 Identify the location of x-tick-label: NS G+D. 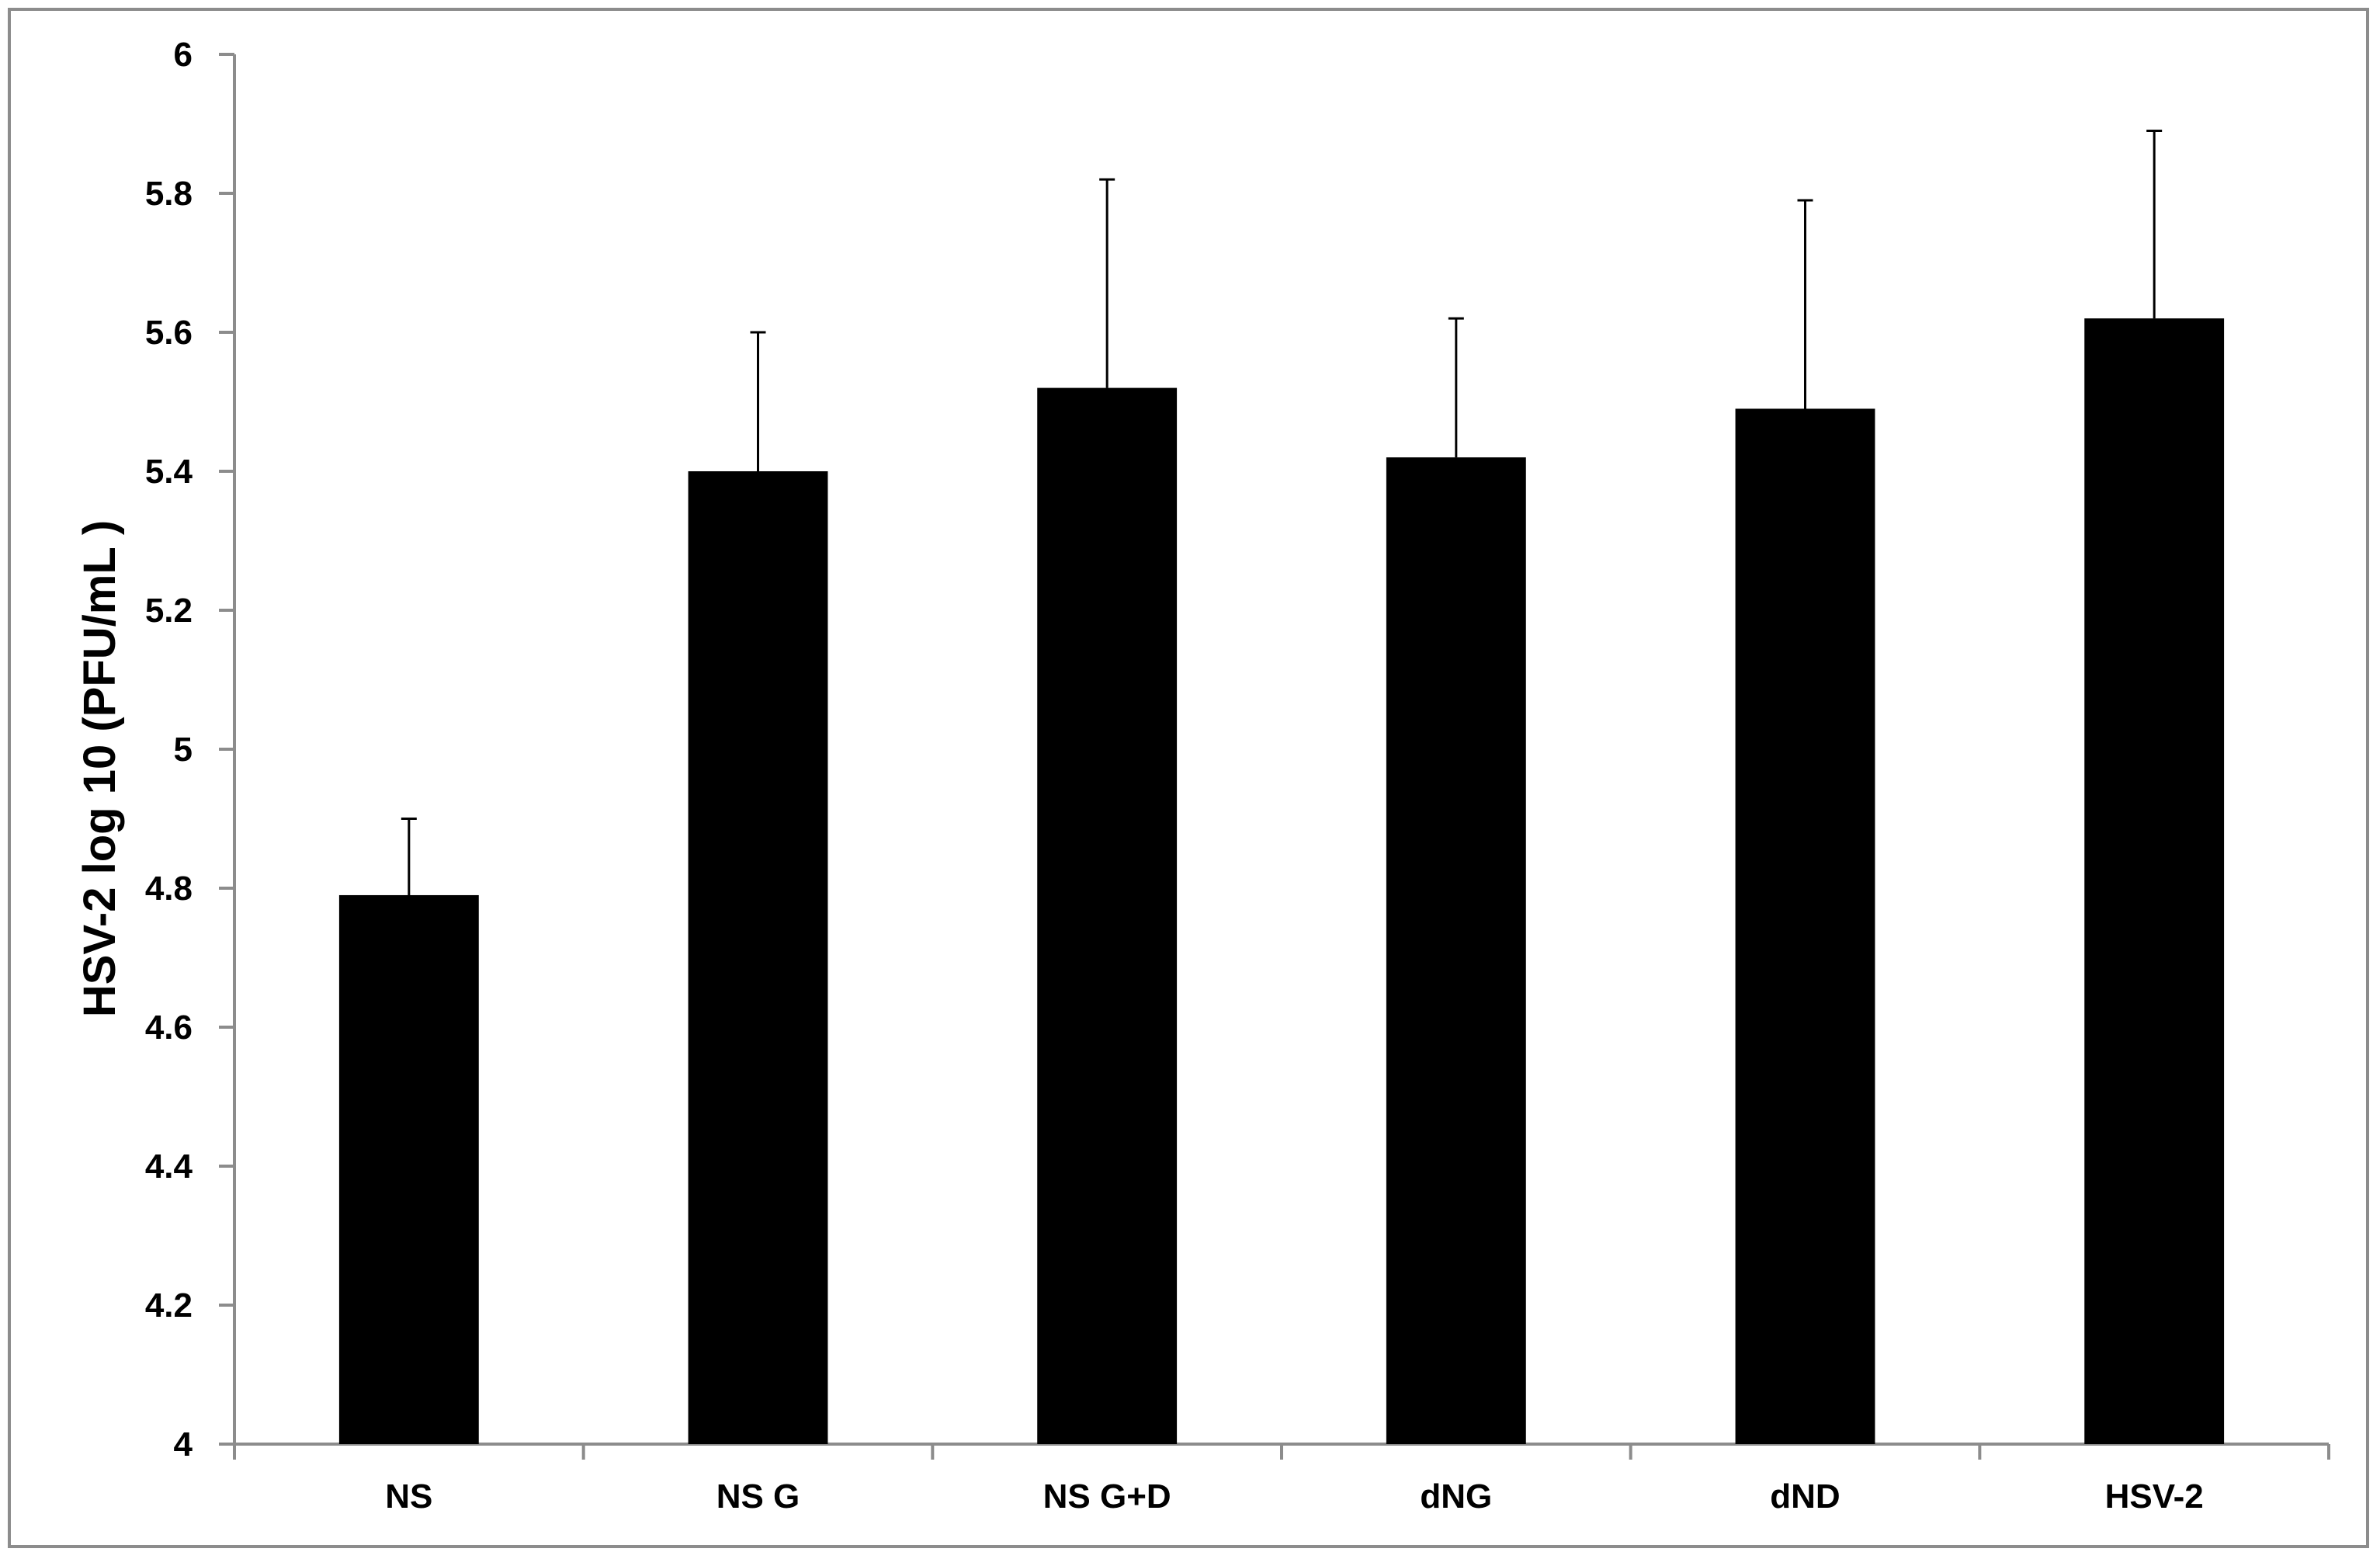
(1107, 1496).